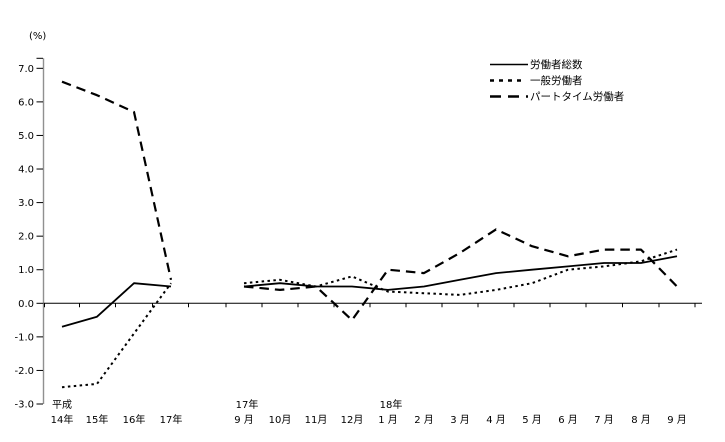 The height and width of the screenshot is (442, 725). I want to click on x-tick-label-year: 16年, so click(134, 419).